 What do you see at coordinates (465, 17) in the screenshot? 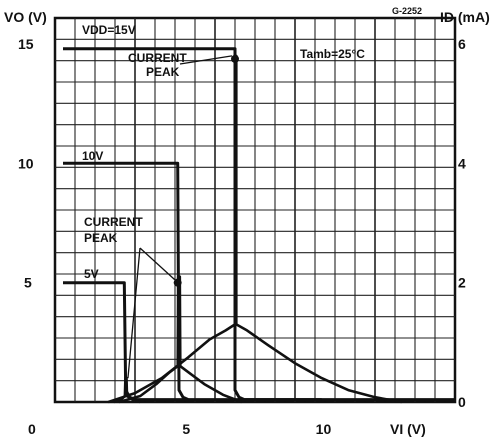
I see `y-right-axis-label: ID (mA)` at bounding box center [465, 17].